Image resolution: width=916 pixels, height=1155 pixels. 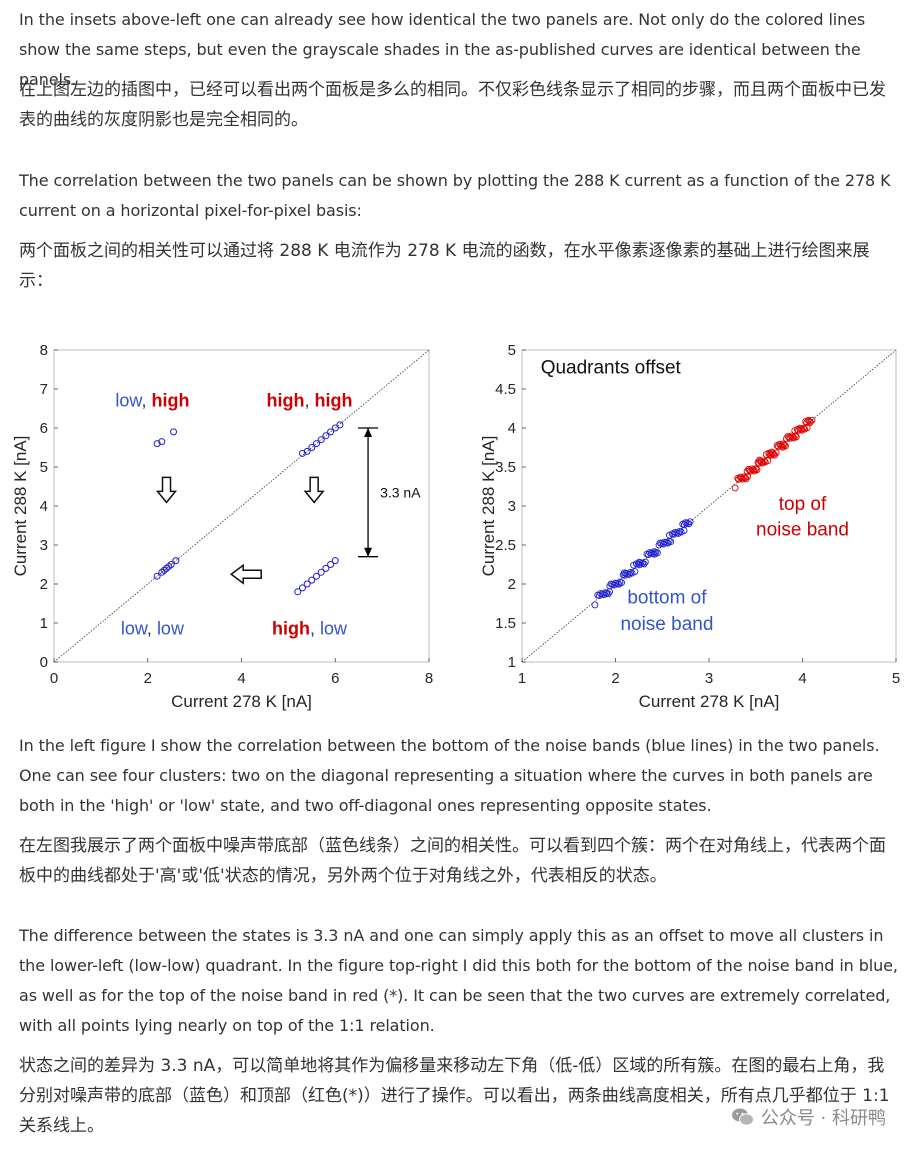 I want to click on x-tick-label: 0, so click(x=54, y=678).